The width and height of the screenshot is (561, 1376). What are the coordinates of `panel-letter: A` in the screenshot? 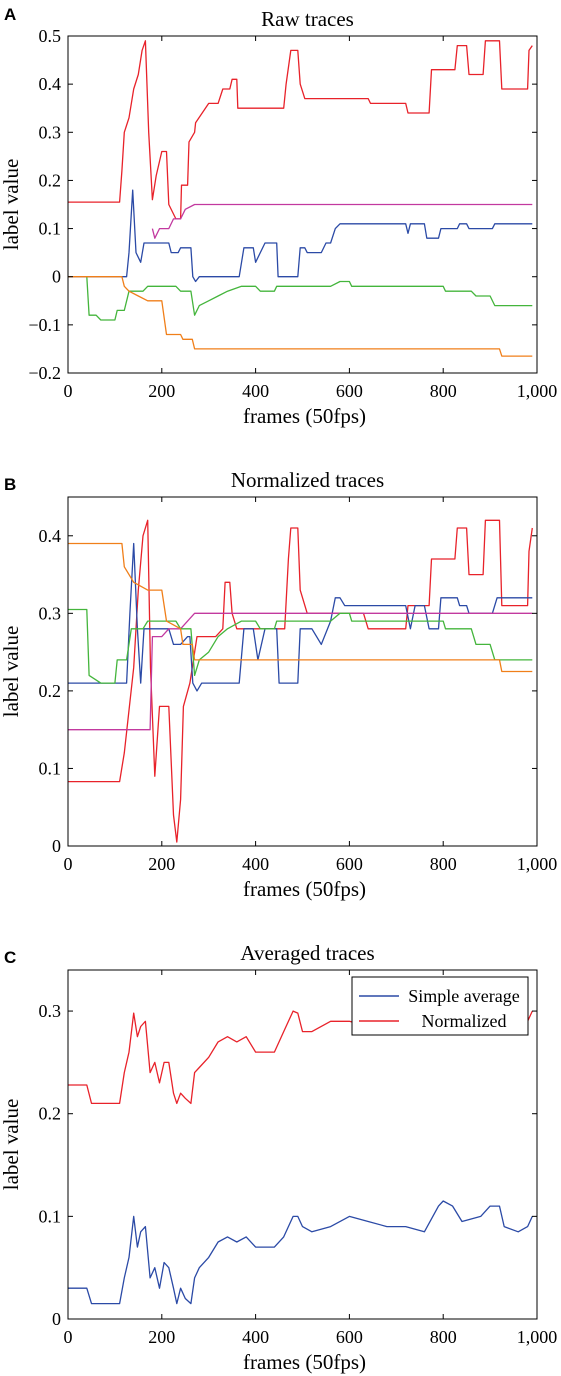 It's located at (10, 14).